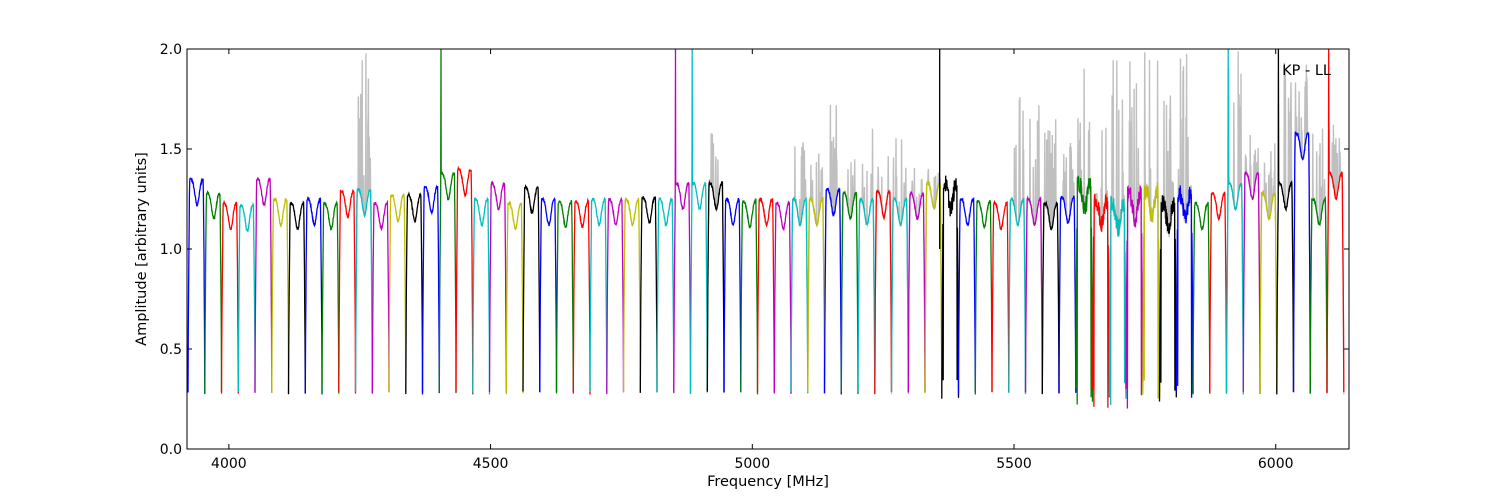 Image resolution: width=1500 pixels, height=500 pixels. What do you see at coordinates (142, 249) in the screenshot?
I see `y-axis-label: Amplitude [arbitrary units]` at bounding box center [142, 249].